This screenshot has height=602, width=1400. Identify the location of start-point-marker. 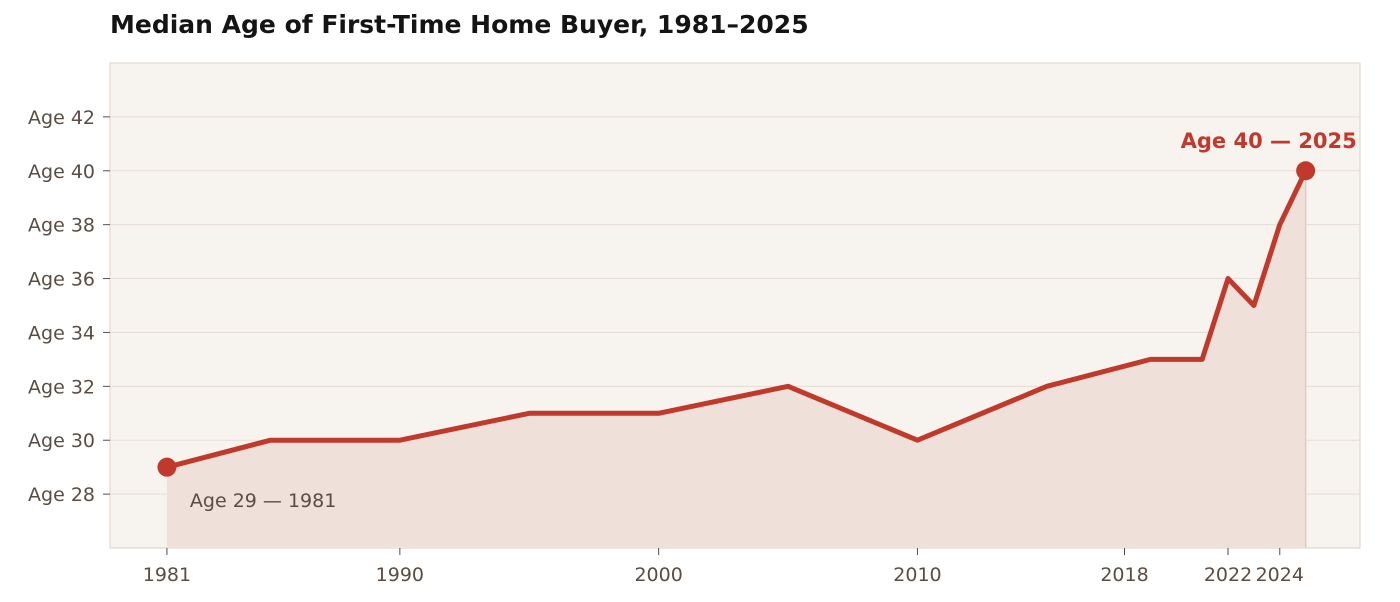
(167, 467).